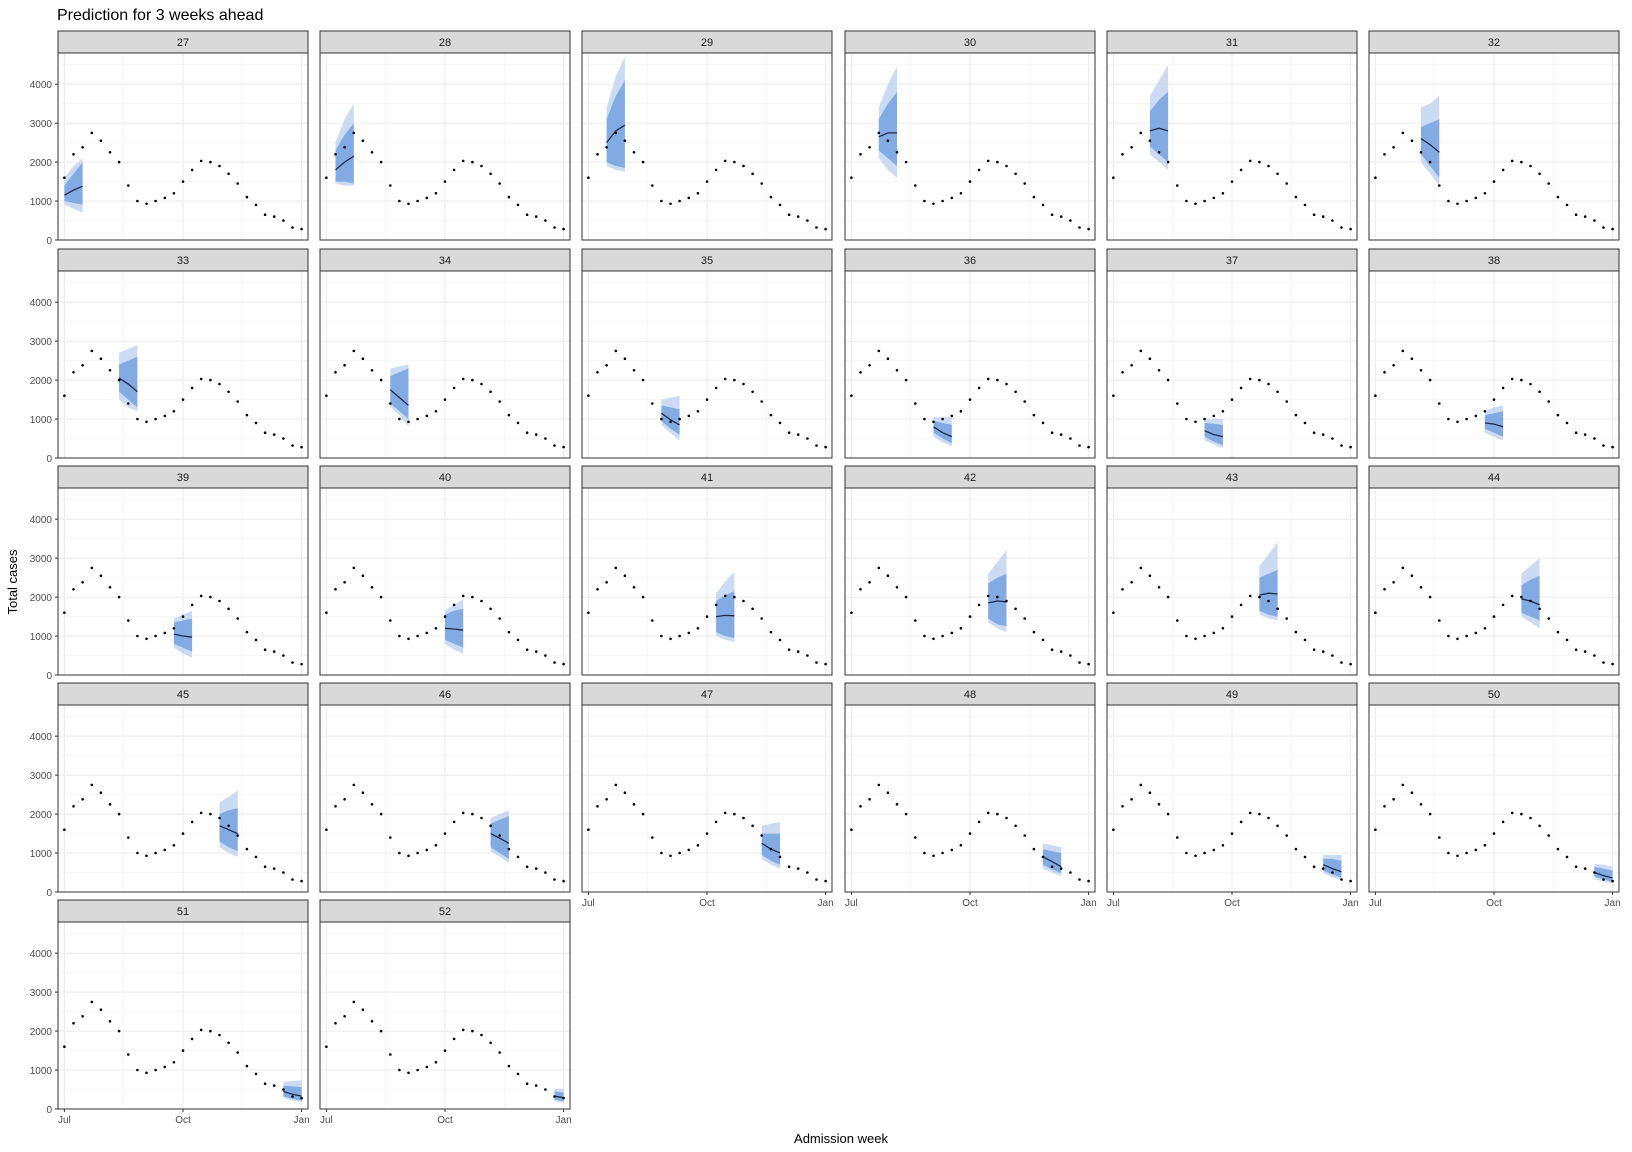  What do you see at coordinates (1232, 261) in the screenshot?
I see `facet-label: 37` at bounding box center [1232, 261].